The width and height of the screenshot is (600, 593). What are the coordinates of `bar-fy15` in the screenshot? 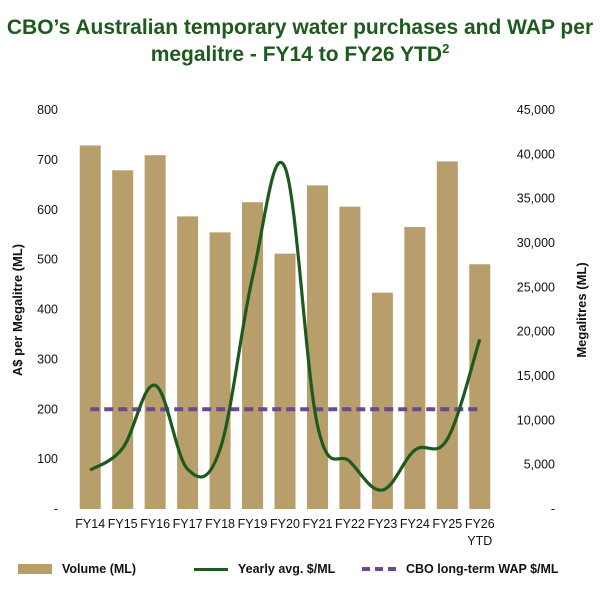 It's located at (123, 339).